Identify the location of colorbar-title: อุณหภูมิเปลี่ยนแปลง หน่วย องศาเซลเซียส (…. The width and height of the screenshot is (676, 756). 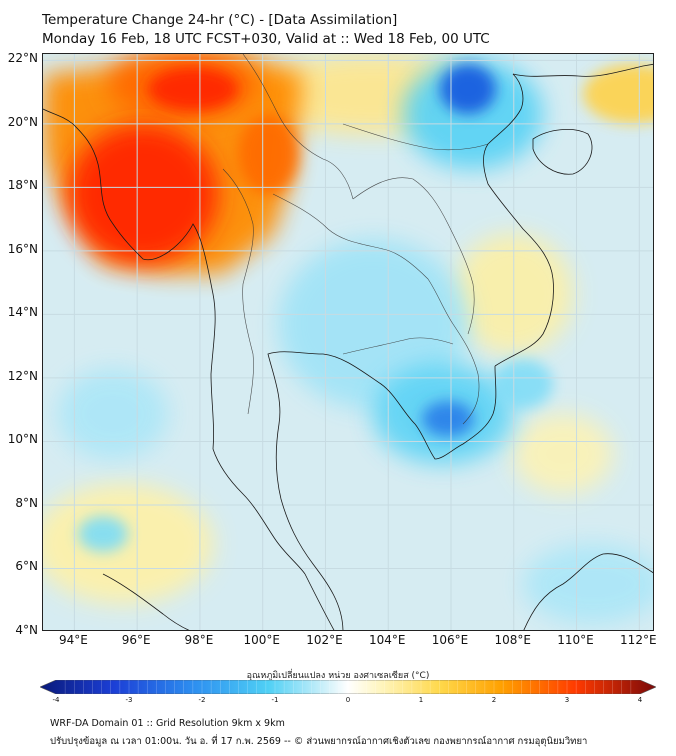
(338, 676).